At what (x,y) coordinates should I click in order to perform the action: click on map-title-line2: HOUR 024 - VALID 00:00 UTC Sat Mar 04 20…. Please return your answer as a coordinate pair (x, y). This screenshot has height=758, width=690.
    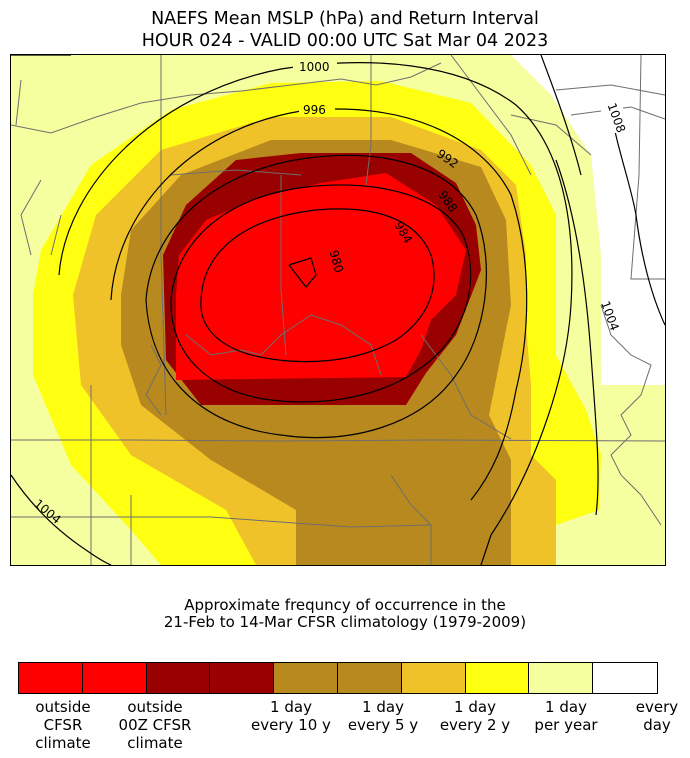
    Looking at the image, I should click on (345, 41).